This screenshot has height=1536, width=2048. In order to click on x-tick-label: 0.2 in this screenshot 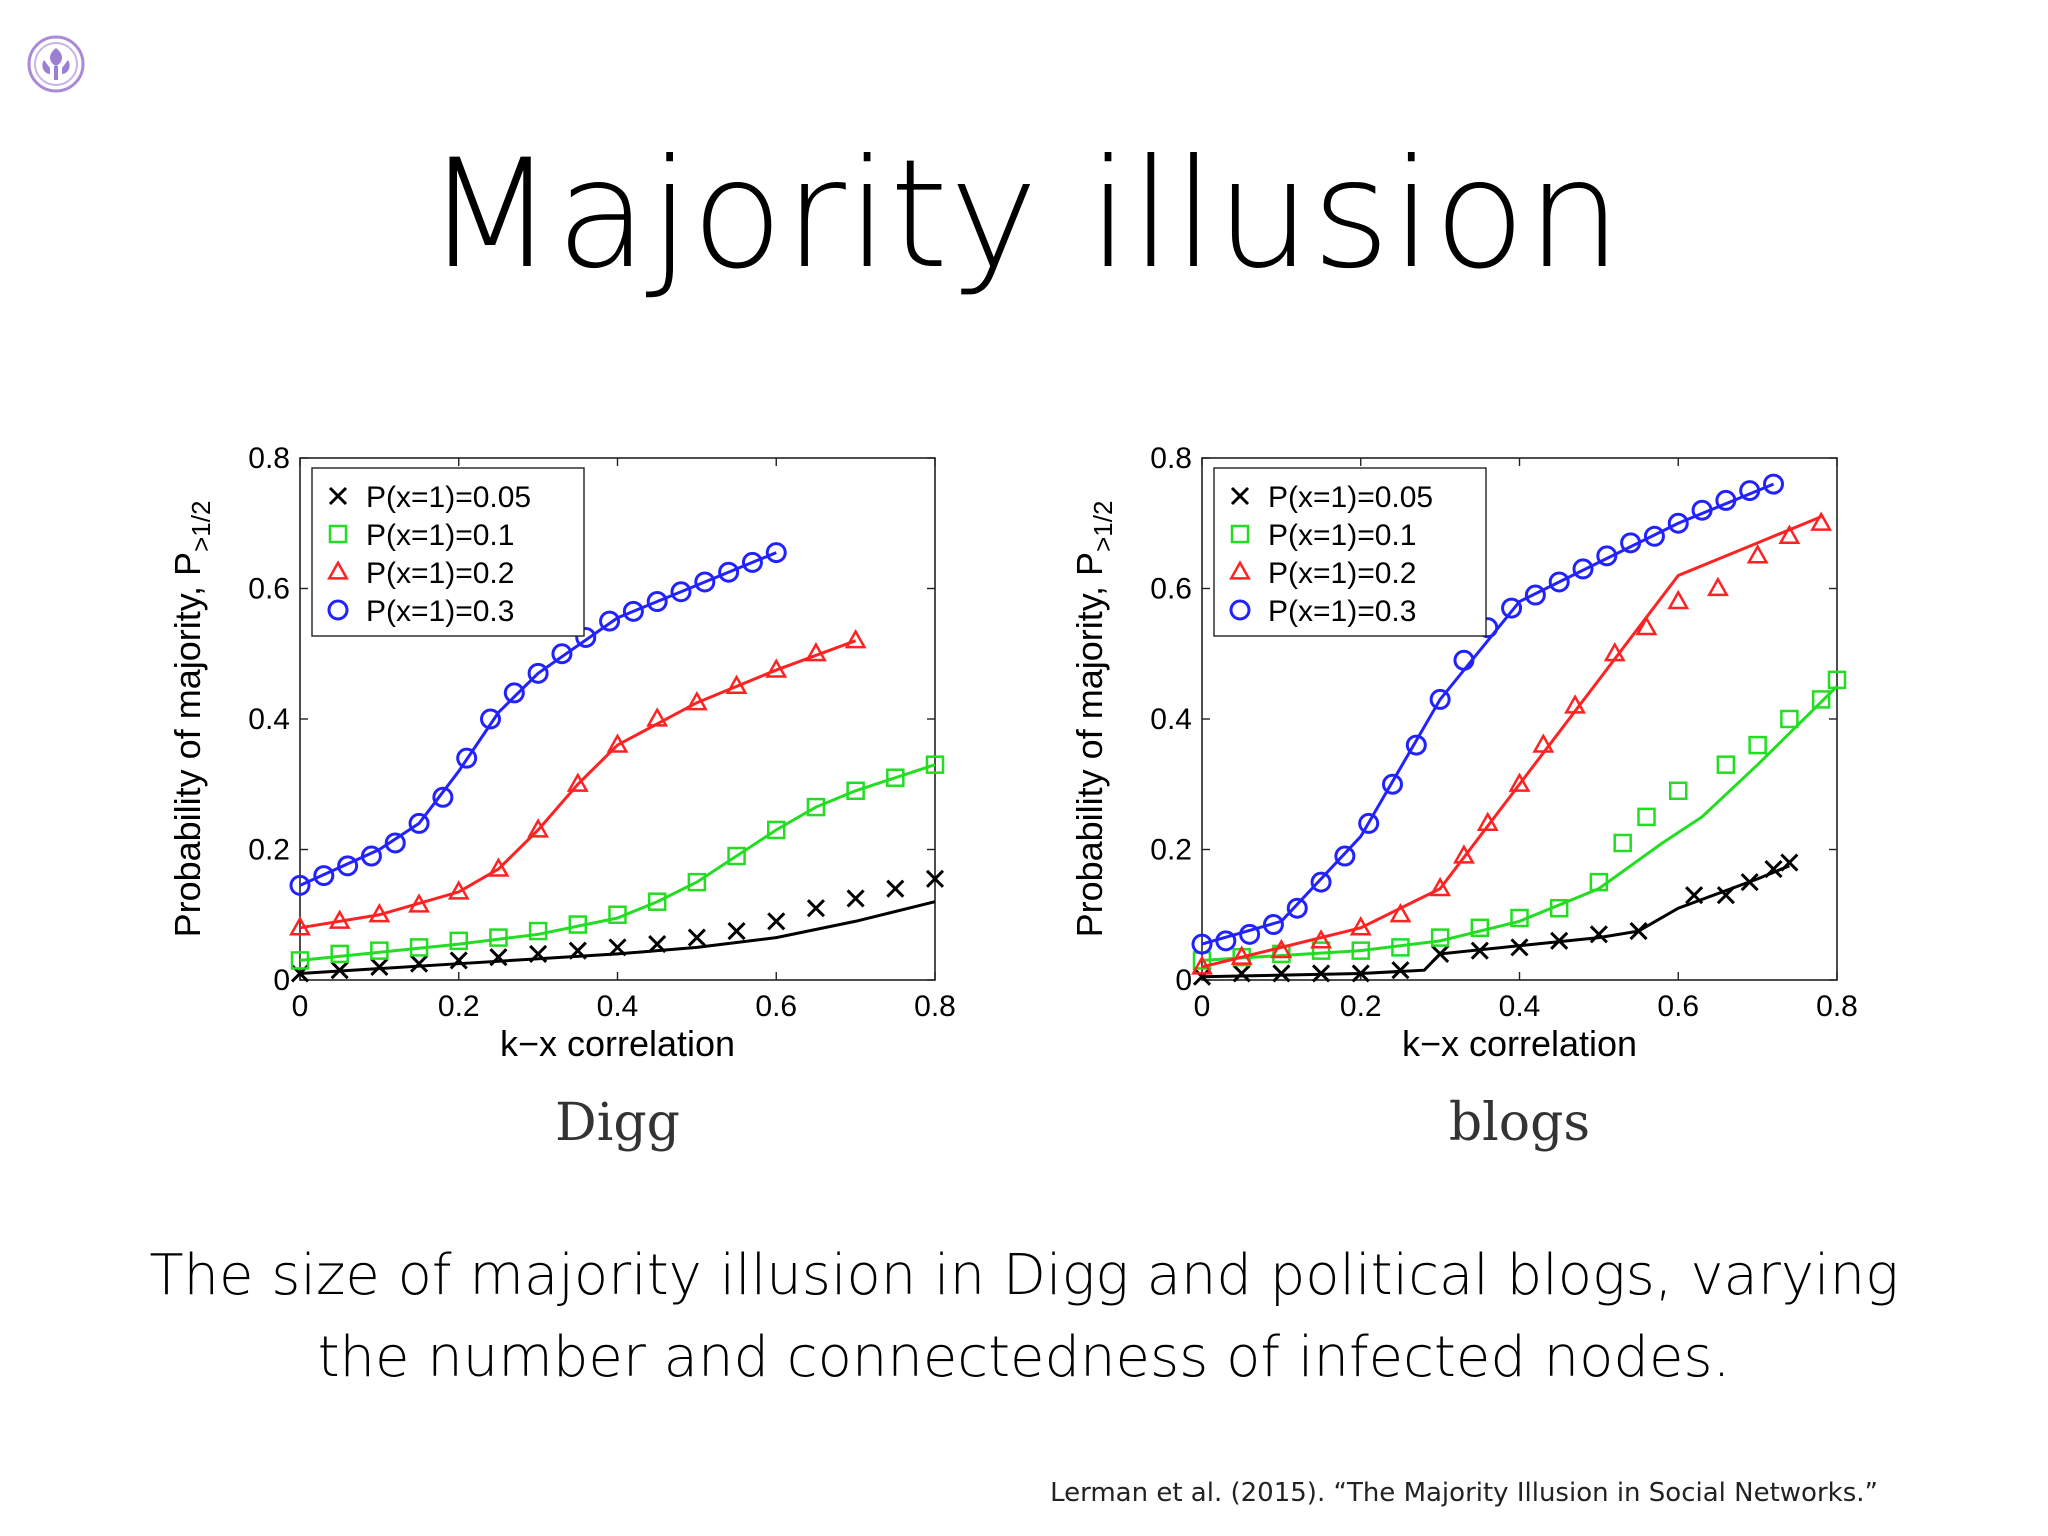, I will do `click(1361, 1006)`.